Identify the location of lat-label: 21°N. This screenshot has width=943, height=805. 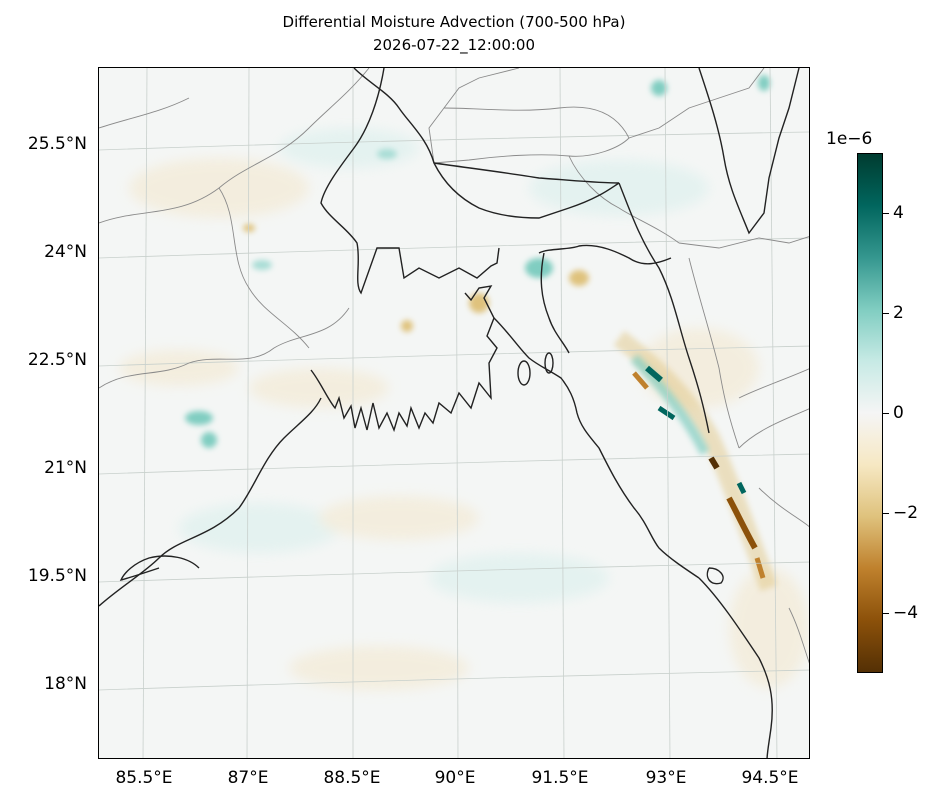
(65, 468).